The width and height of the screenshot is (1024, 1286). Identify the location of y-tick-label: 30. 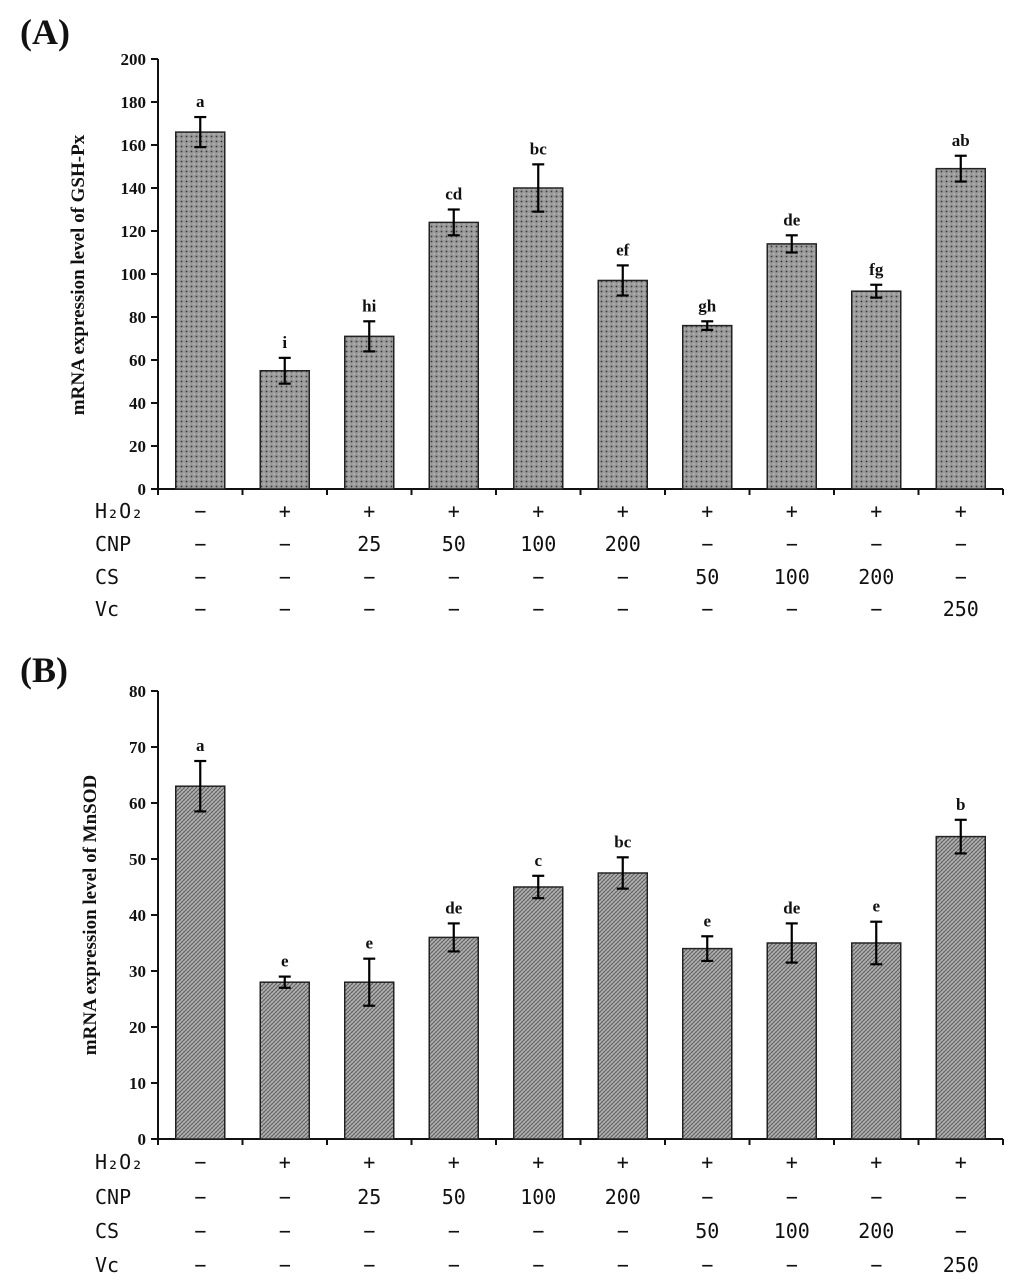
(137, 971).